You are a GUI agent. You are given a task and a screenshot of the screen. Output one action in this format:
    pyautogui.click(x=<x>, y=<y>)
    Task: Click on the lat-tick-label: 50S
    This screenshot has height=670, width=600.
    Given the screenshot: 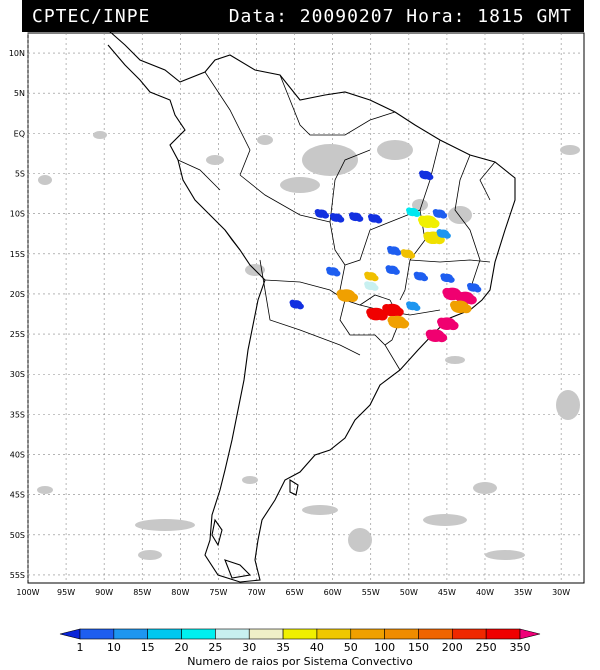 What is the action you would take?
    pyautogui.click(x=17, y=535)
    